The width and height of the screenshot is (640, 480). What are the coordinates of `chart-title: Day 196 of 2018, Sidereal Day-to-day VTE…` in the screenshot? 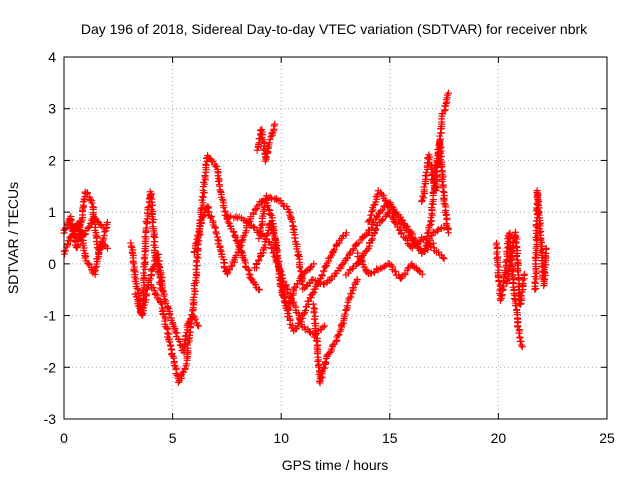 It's located at (334, 29).